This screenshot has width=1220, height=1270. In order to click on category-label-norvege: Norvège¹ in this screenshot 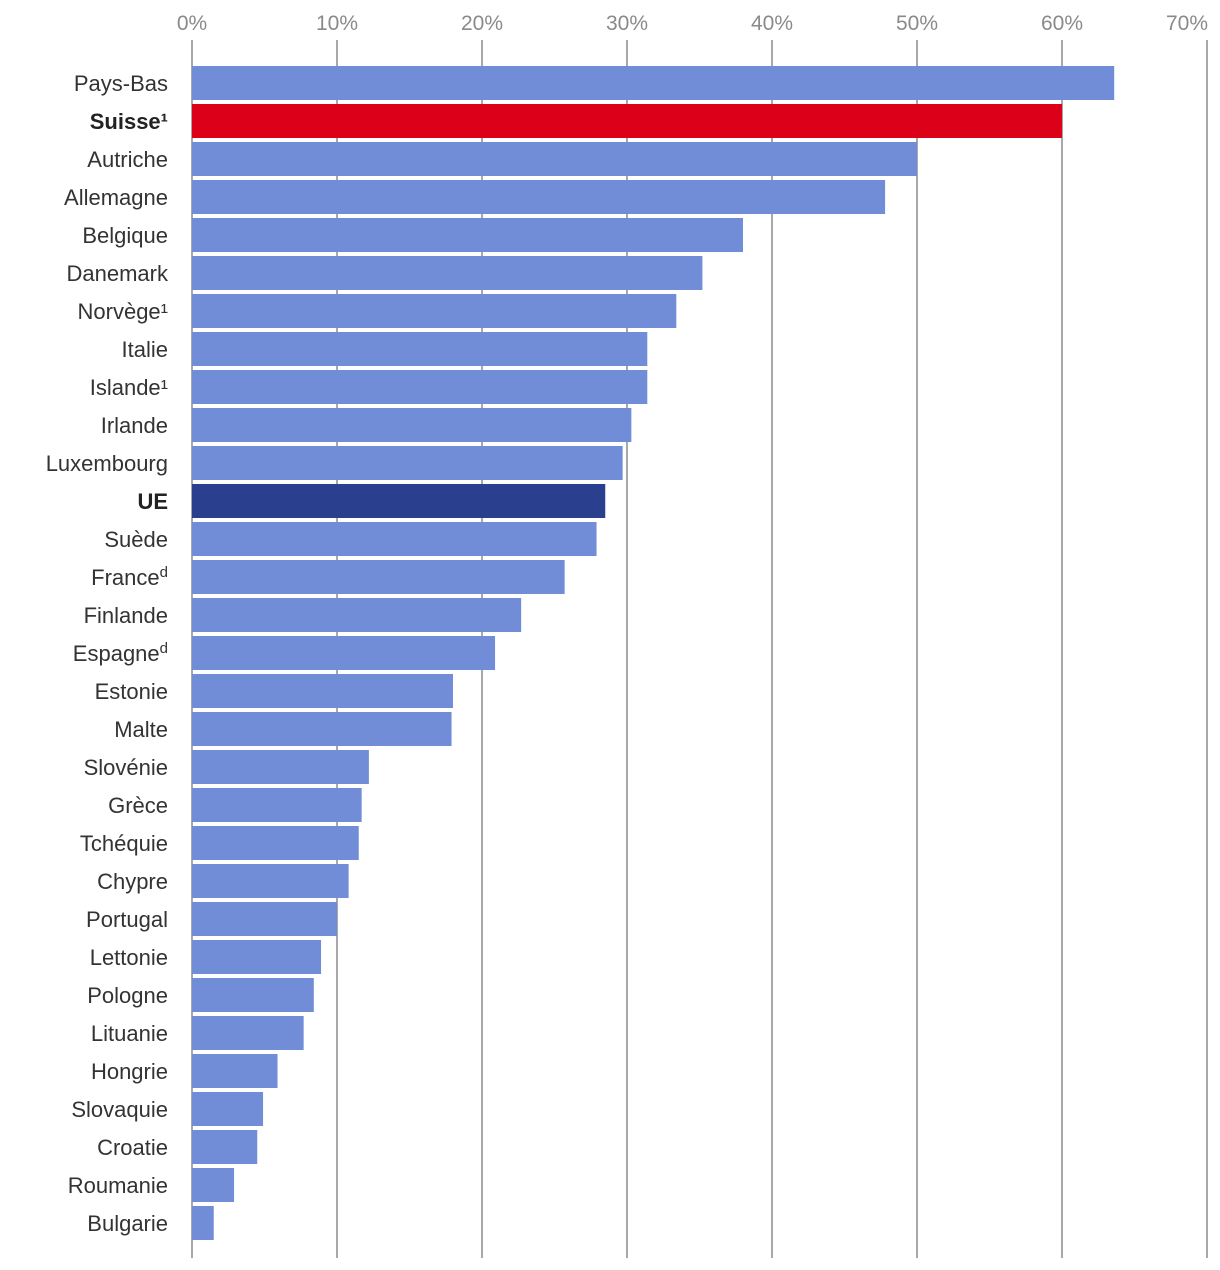, I will do `click(123, 311)`.